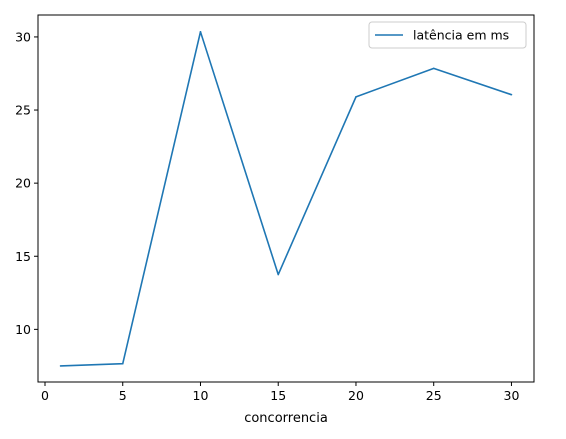  What do you see at coordinates (356, 395) in the screenshot?
I see `x-tick-label-4: 20` at bounding box center [356, 395].